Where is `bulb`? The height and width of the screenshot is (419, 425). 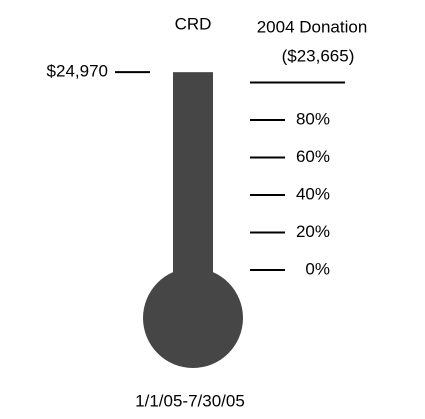 bulb is located at coordinates (193, 318).